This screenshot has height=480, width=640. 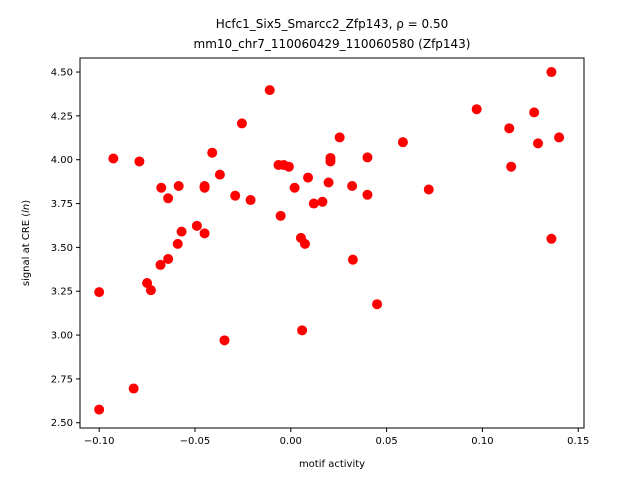 What do you see at coordinates (332, 44) in the screenshot?
I see `chart-title-line2: mm10_chr7_110060429_110060580 (Zfp143)` at bounding box center [332, 44].